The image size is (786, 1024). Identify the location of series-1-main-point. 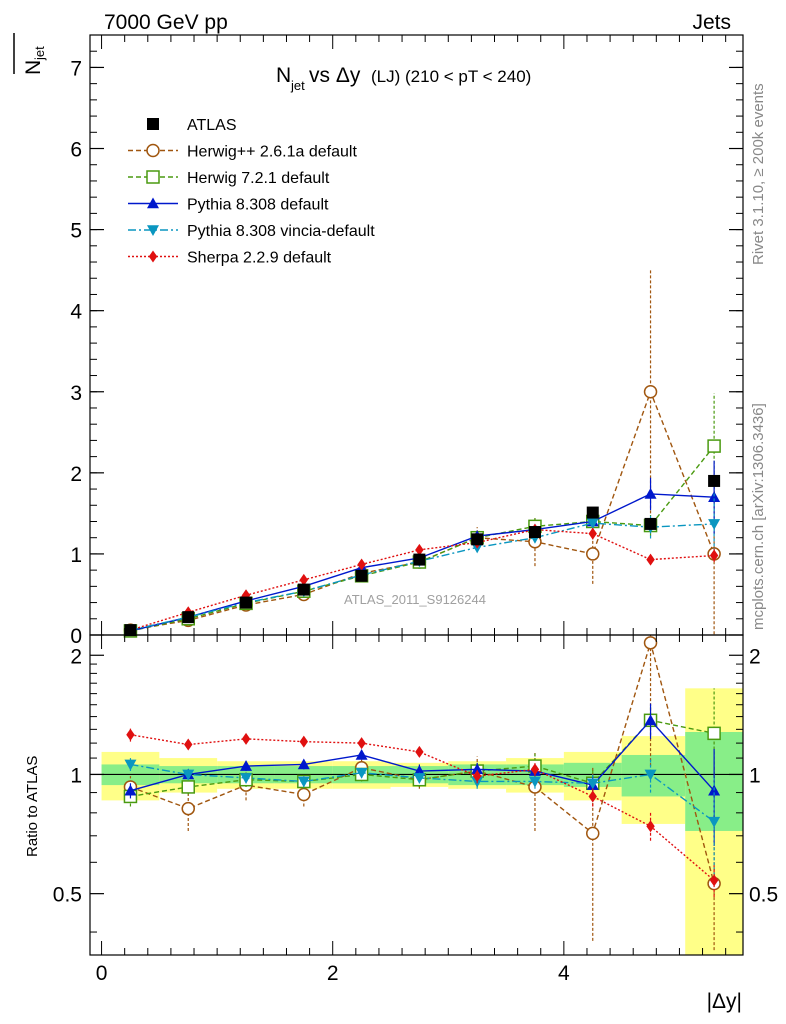
(714, 446).